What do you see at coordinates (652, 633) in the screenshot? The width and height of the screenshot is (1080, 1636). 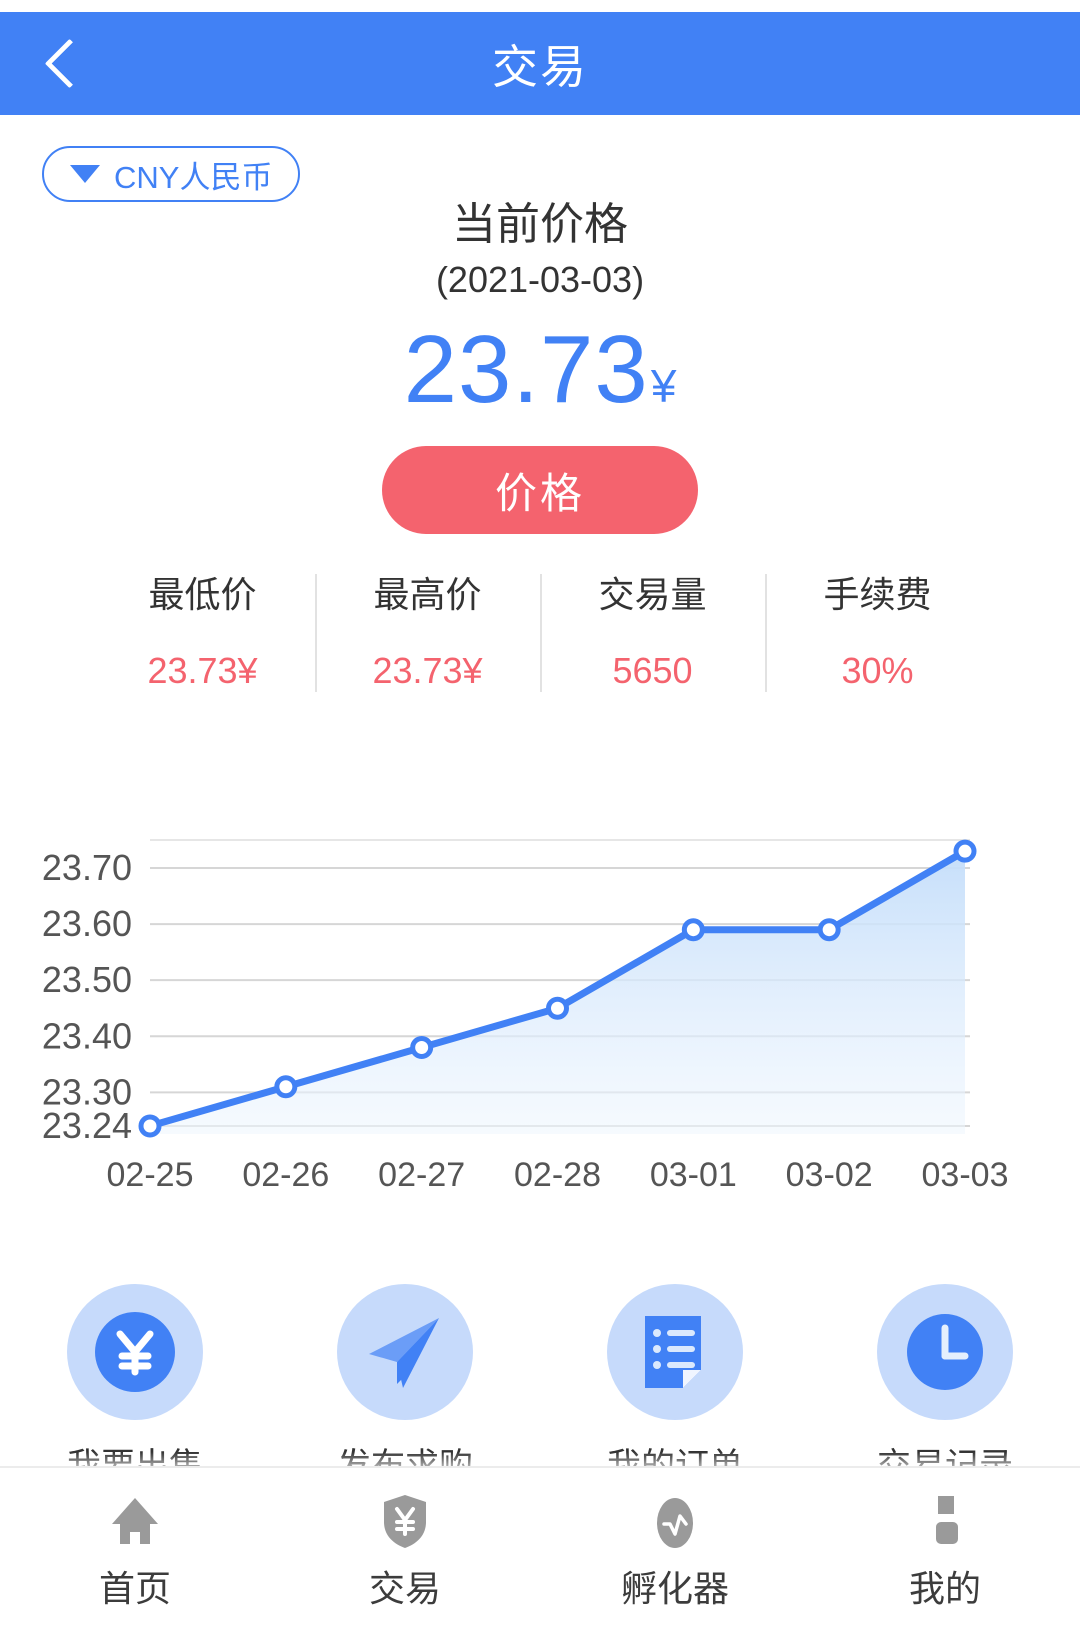 I see `stat-volume: 交易量 5650` at bounding box center [652, 633].